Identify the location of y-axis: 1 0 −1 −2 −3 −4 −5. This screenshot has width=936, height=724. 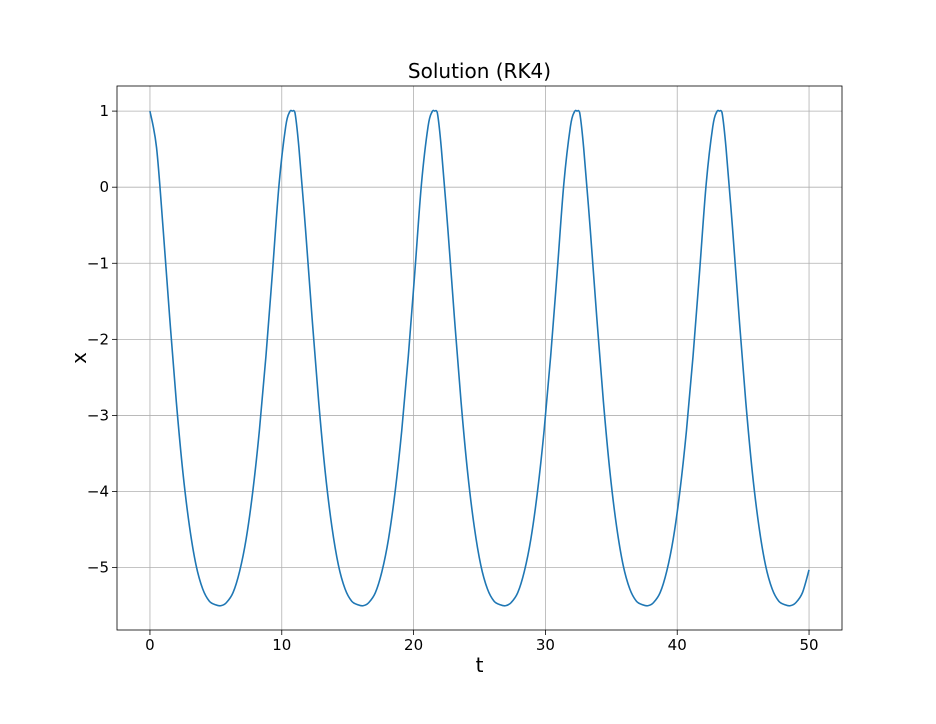
(102, 339).